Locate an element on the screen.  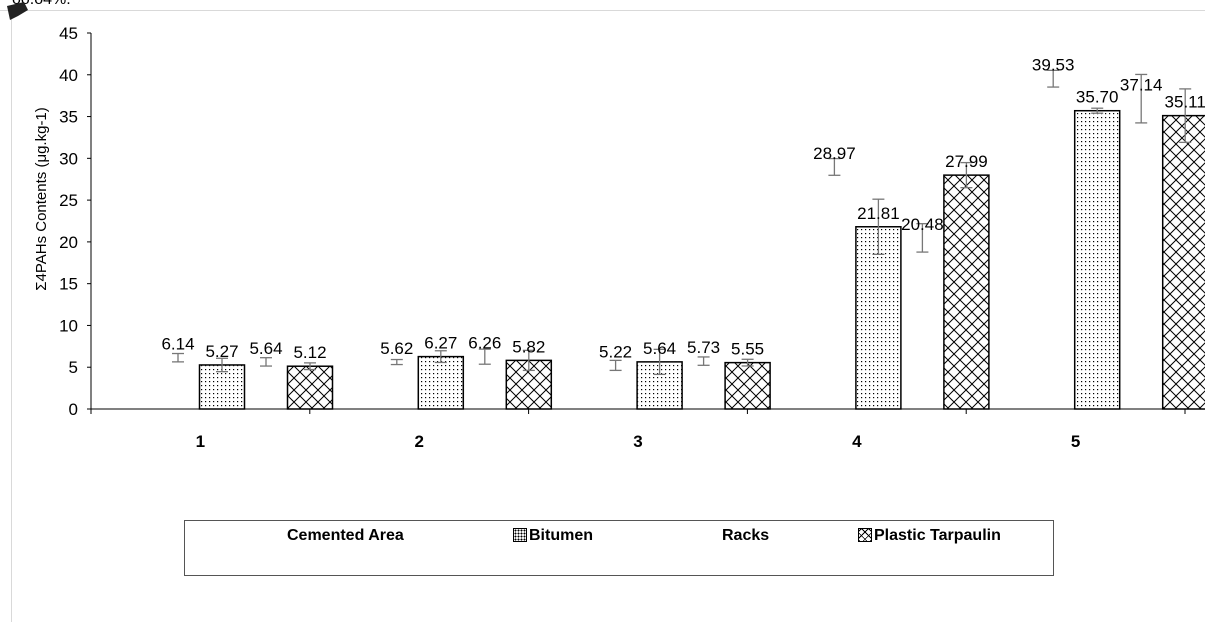
frame-left-border is located at coordinates (11, 316).